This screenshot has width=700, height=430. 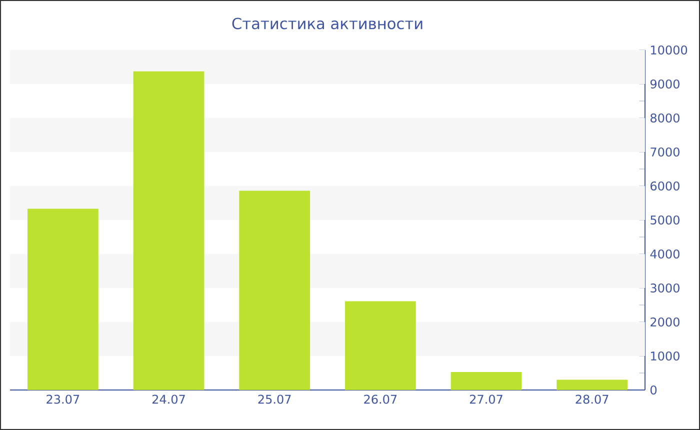 I want to click on y-tick-label: 6000, so click(x=665, y=186).